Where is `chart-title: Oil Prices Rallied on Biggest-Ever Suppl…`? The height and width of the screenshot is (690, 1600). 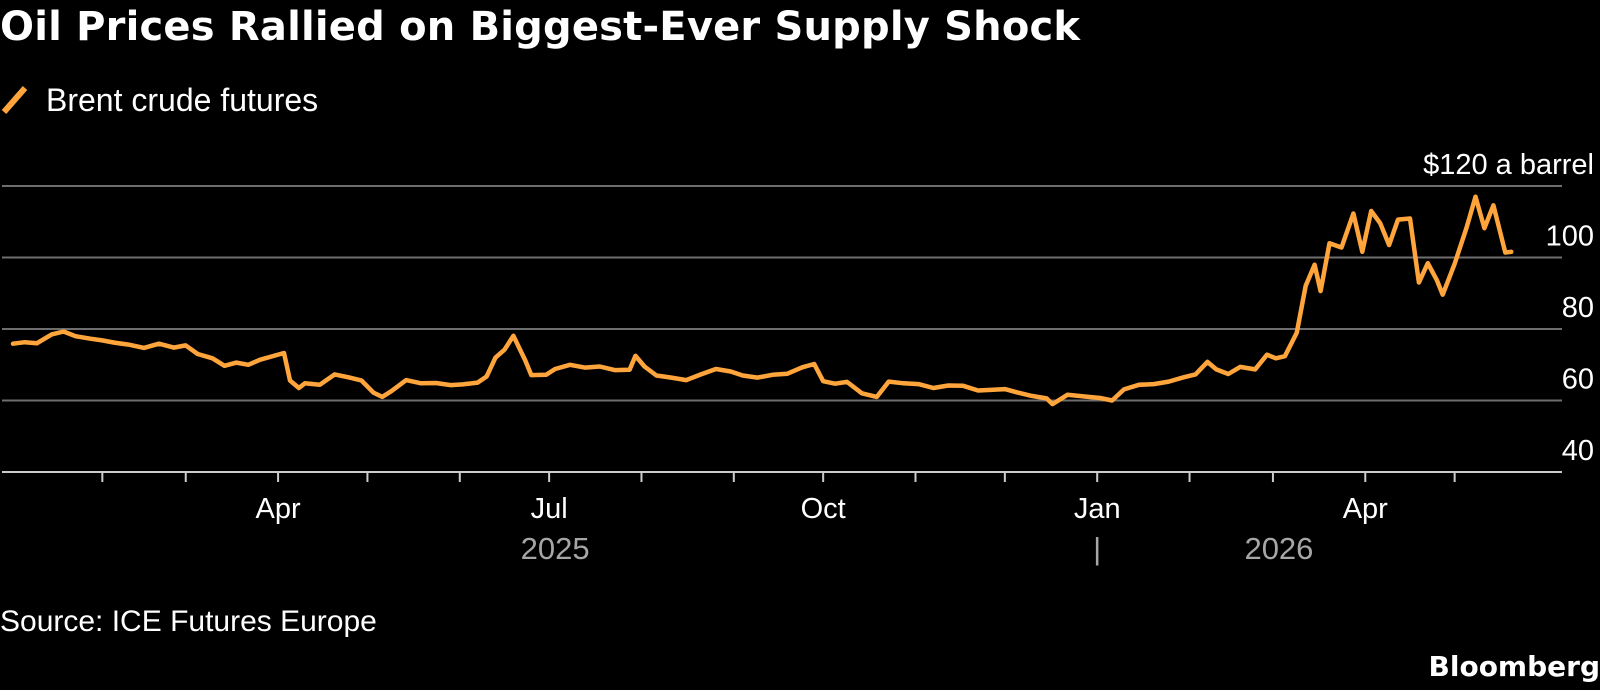
chart-title: Oil Prices Rallied on Biggest-Ever Suppl… is located at coordinates (540, 27).